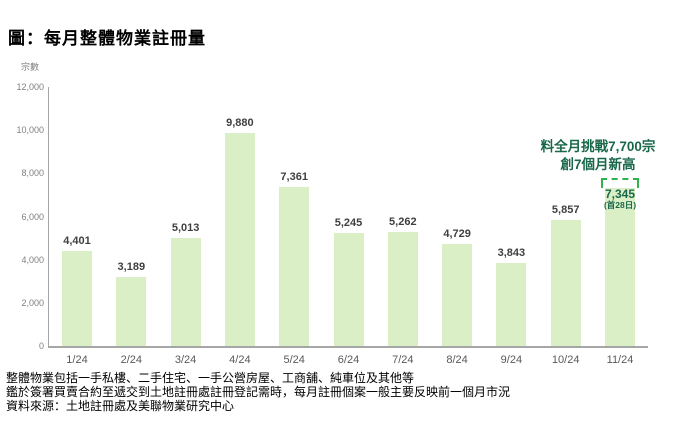  What do you see at coordinates (620, 360) in the screenshot?
I see `x-axis-label-11/24: 11/24` at bounding box center [620, 360].